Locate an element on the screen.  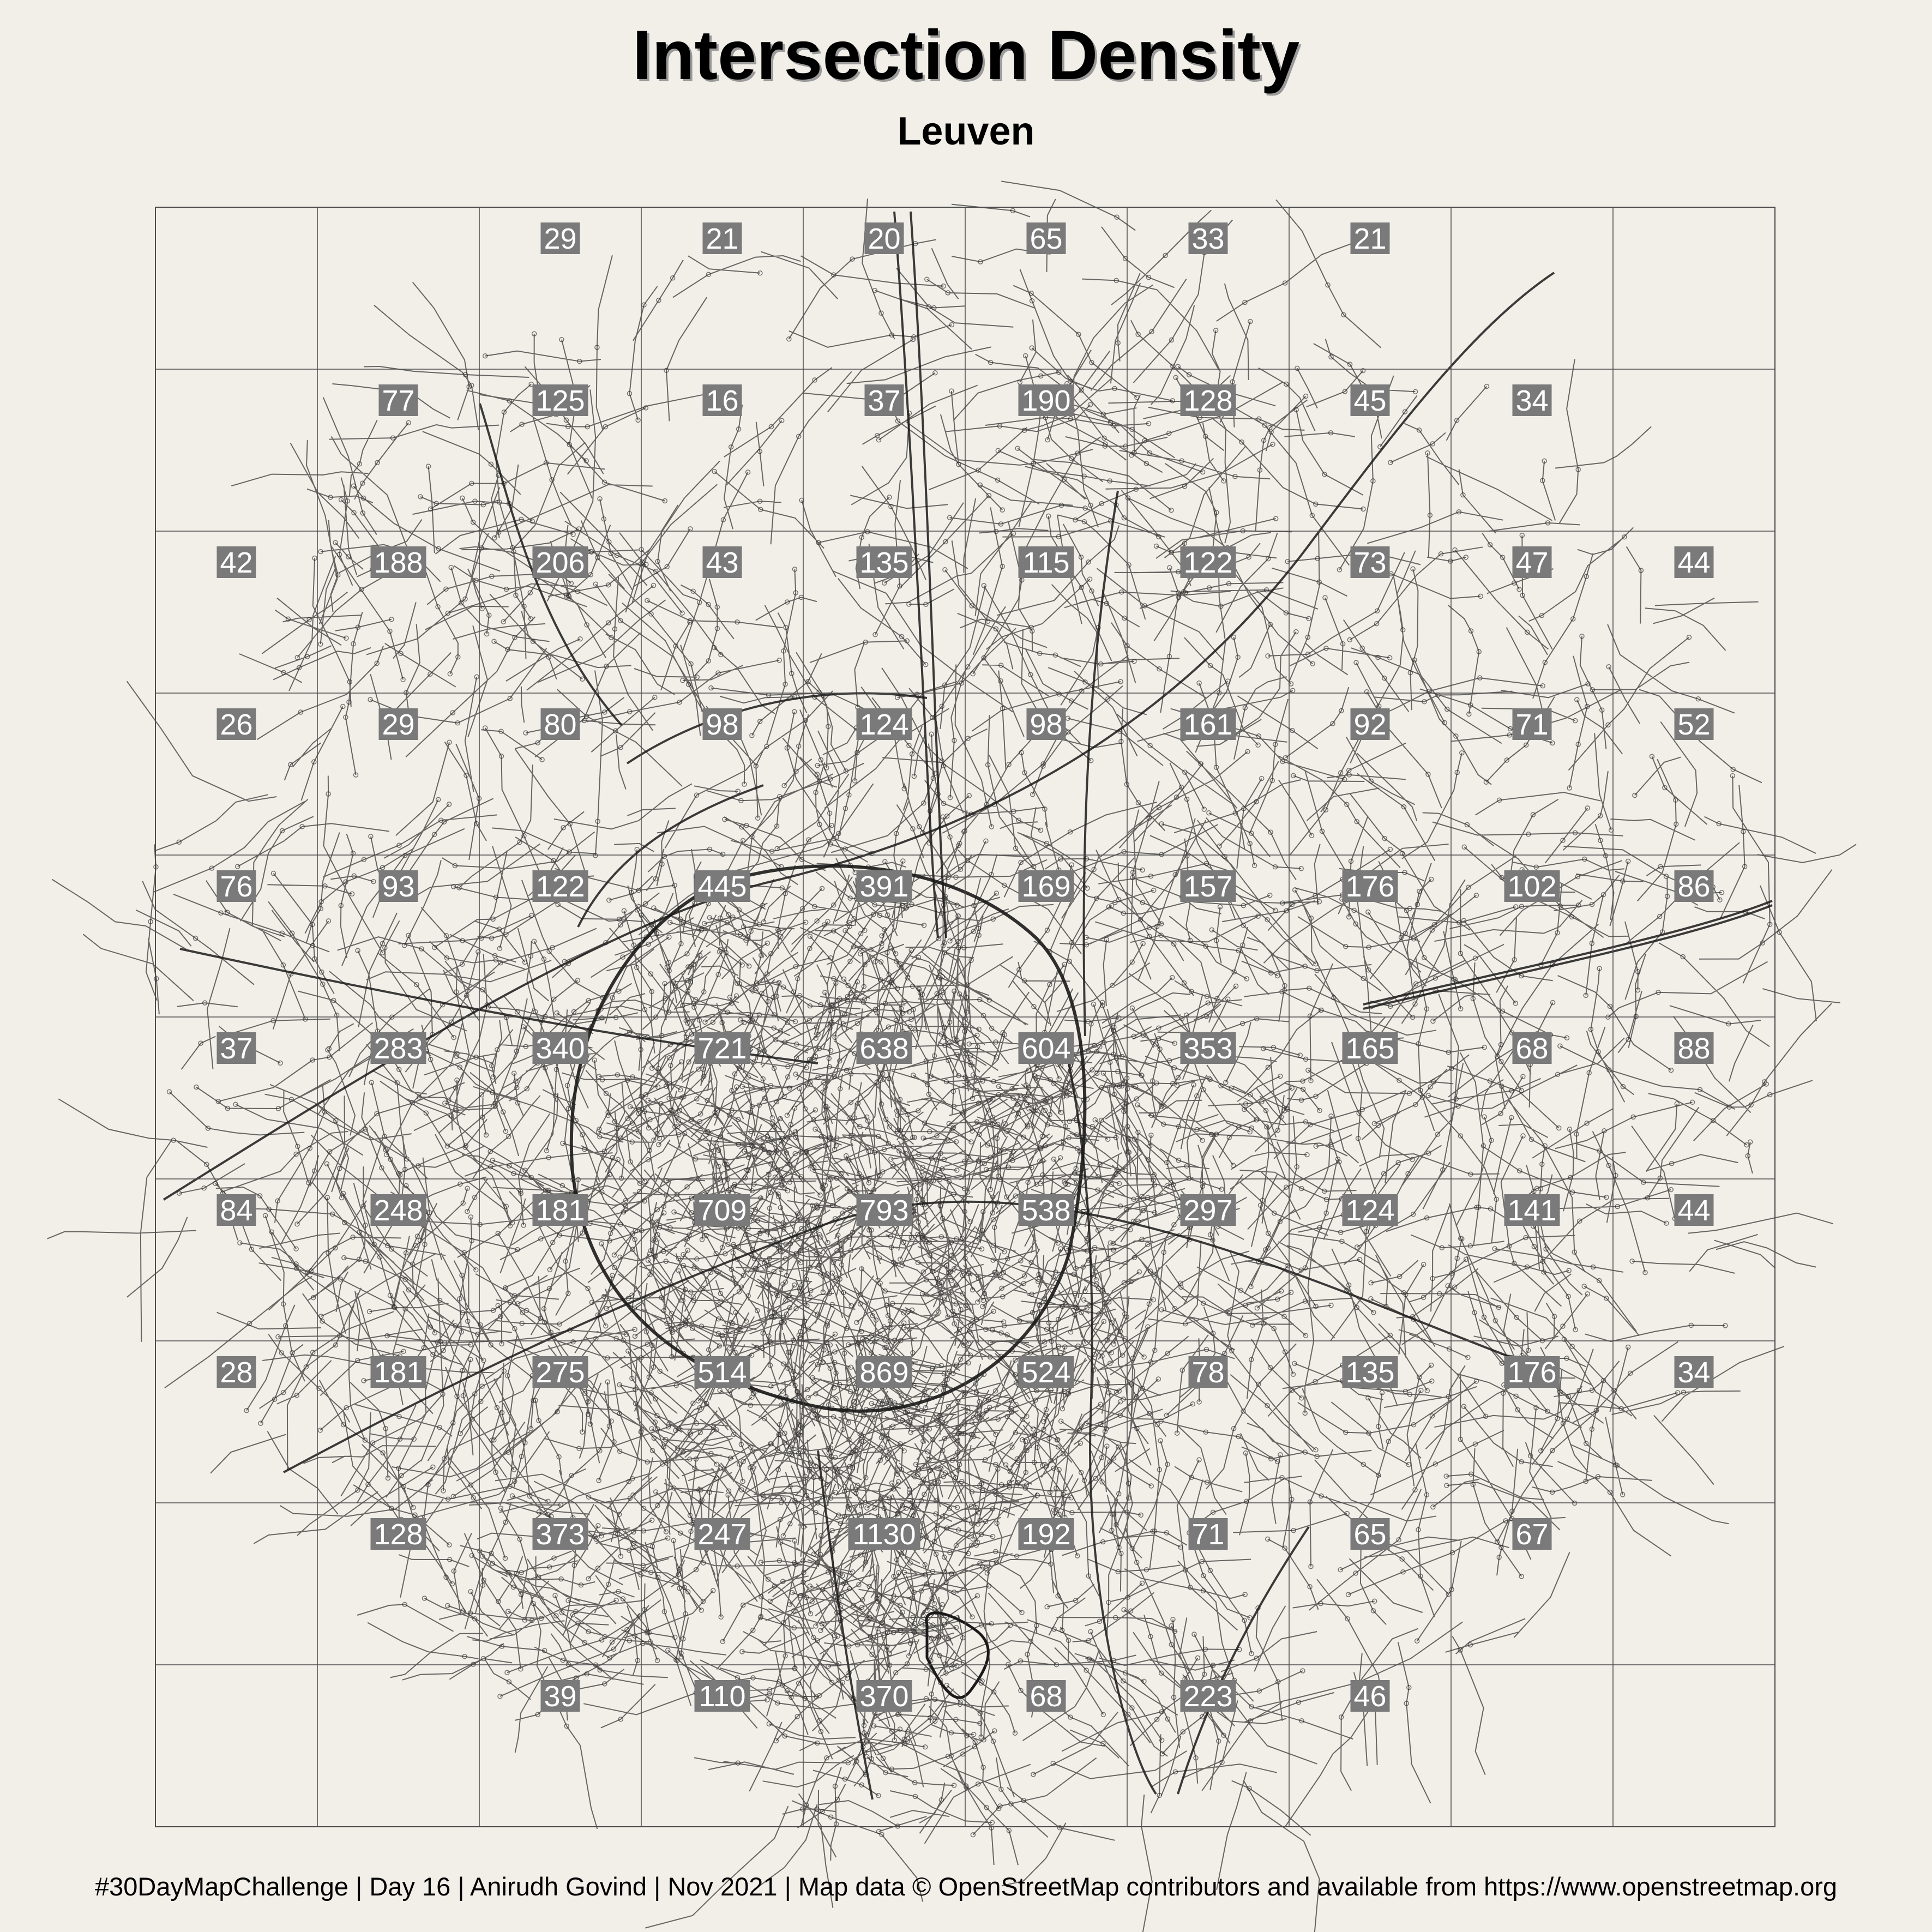
cell-count-text: 42 is located at coordinates (236, 562).